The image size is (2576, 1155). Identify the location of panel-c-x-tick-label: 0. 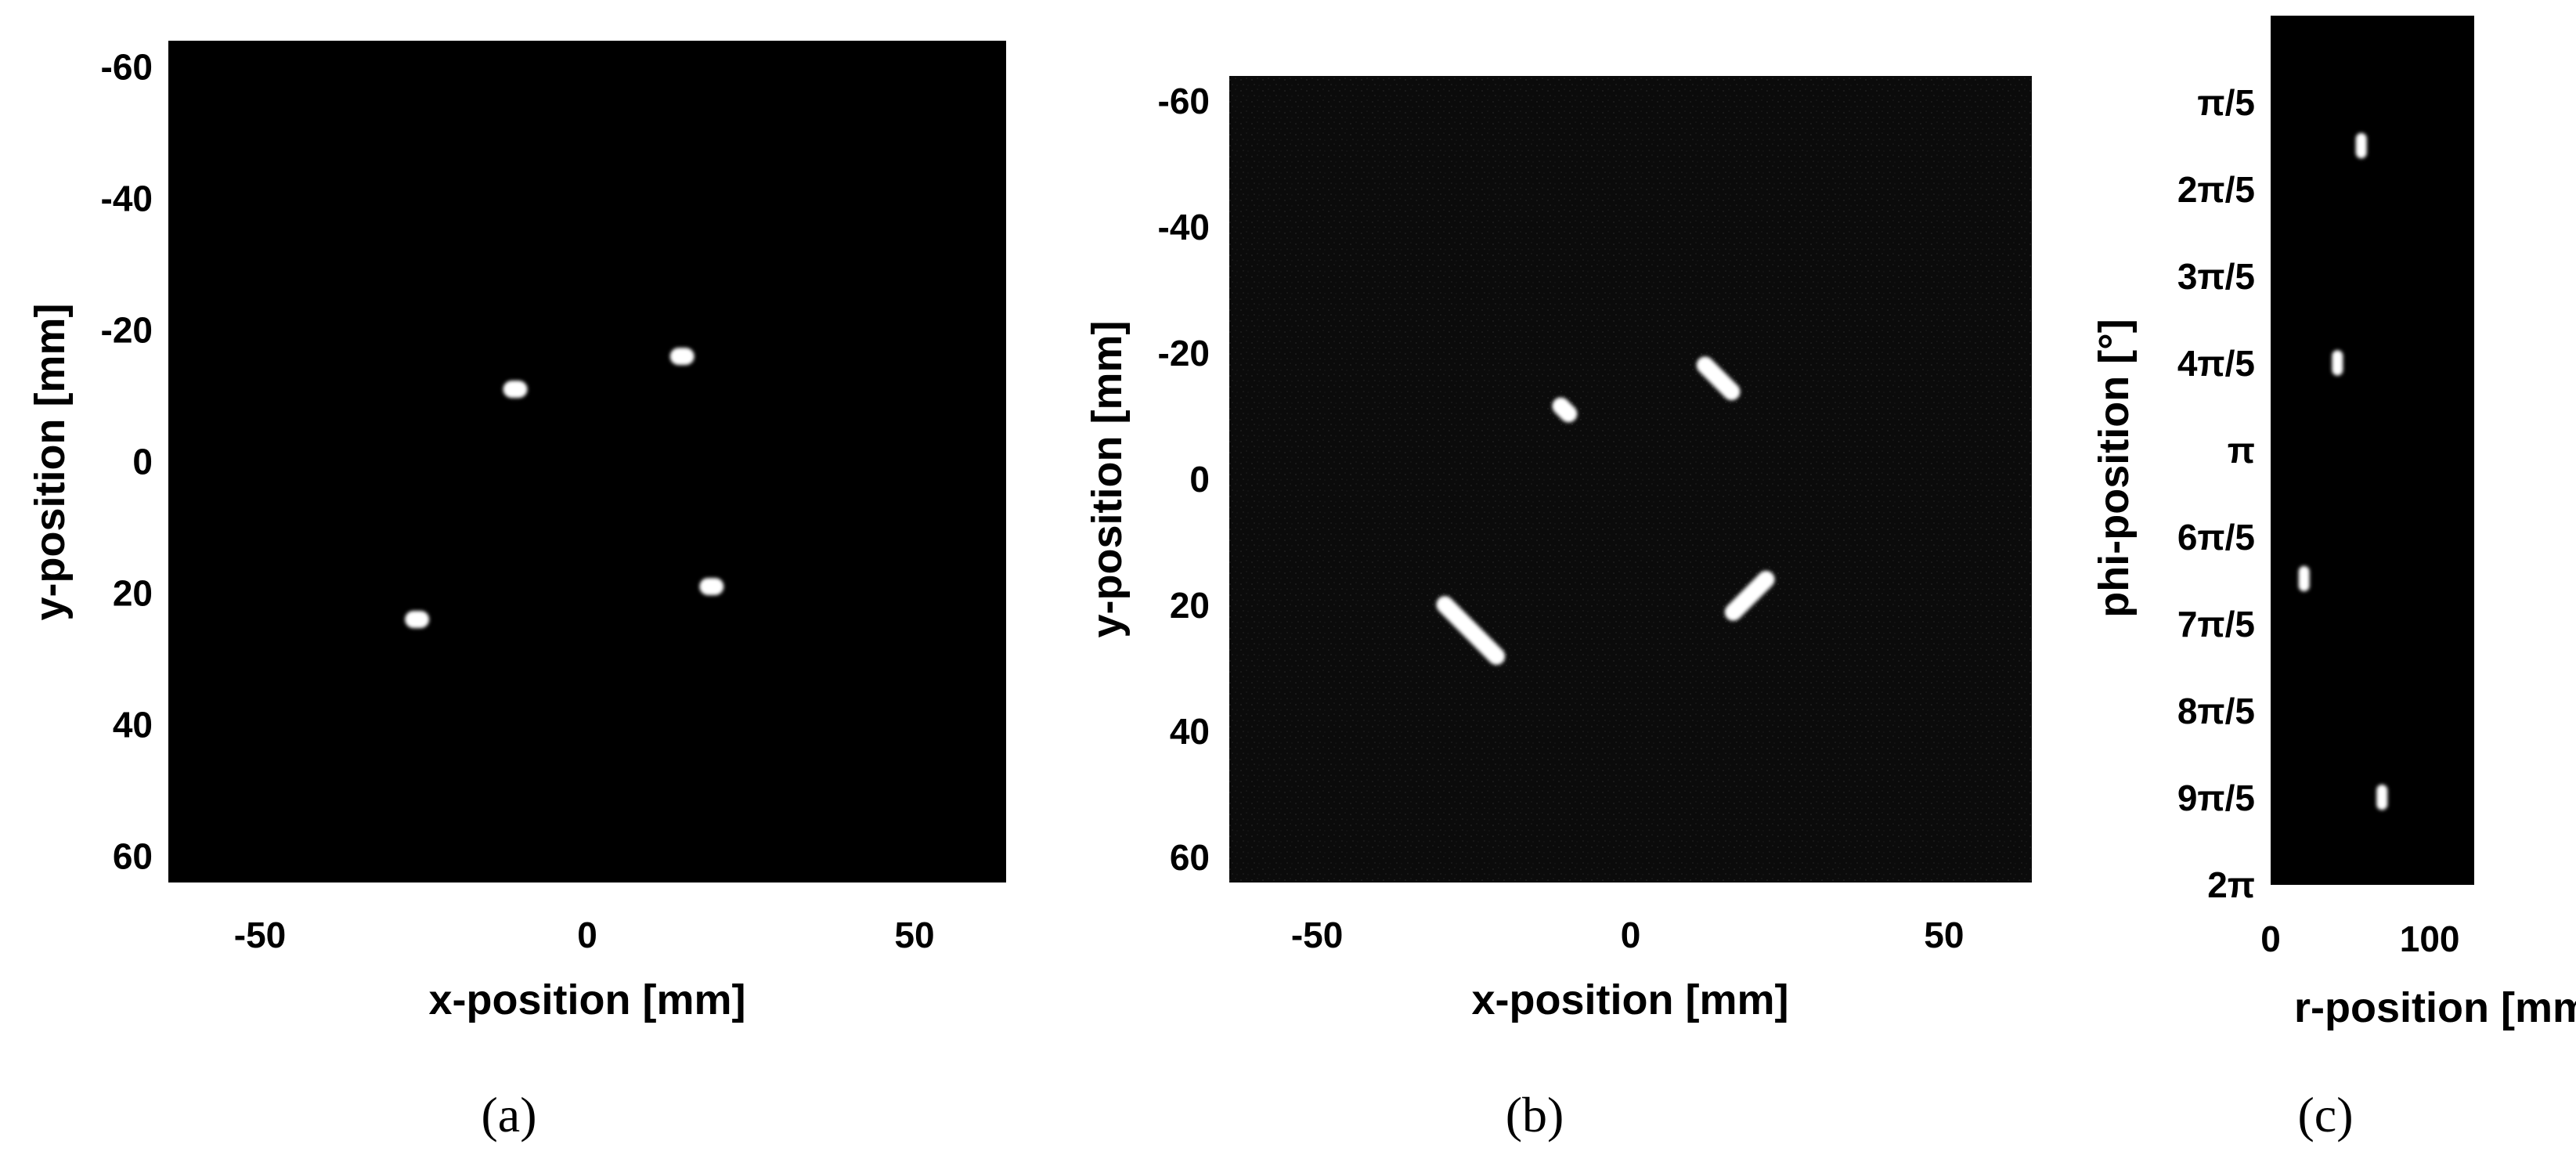
(2270, 939).